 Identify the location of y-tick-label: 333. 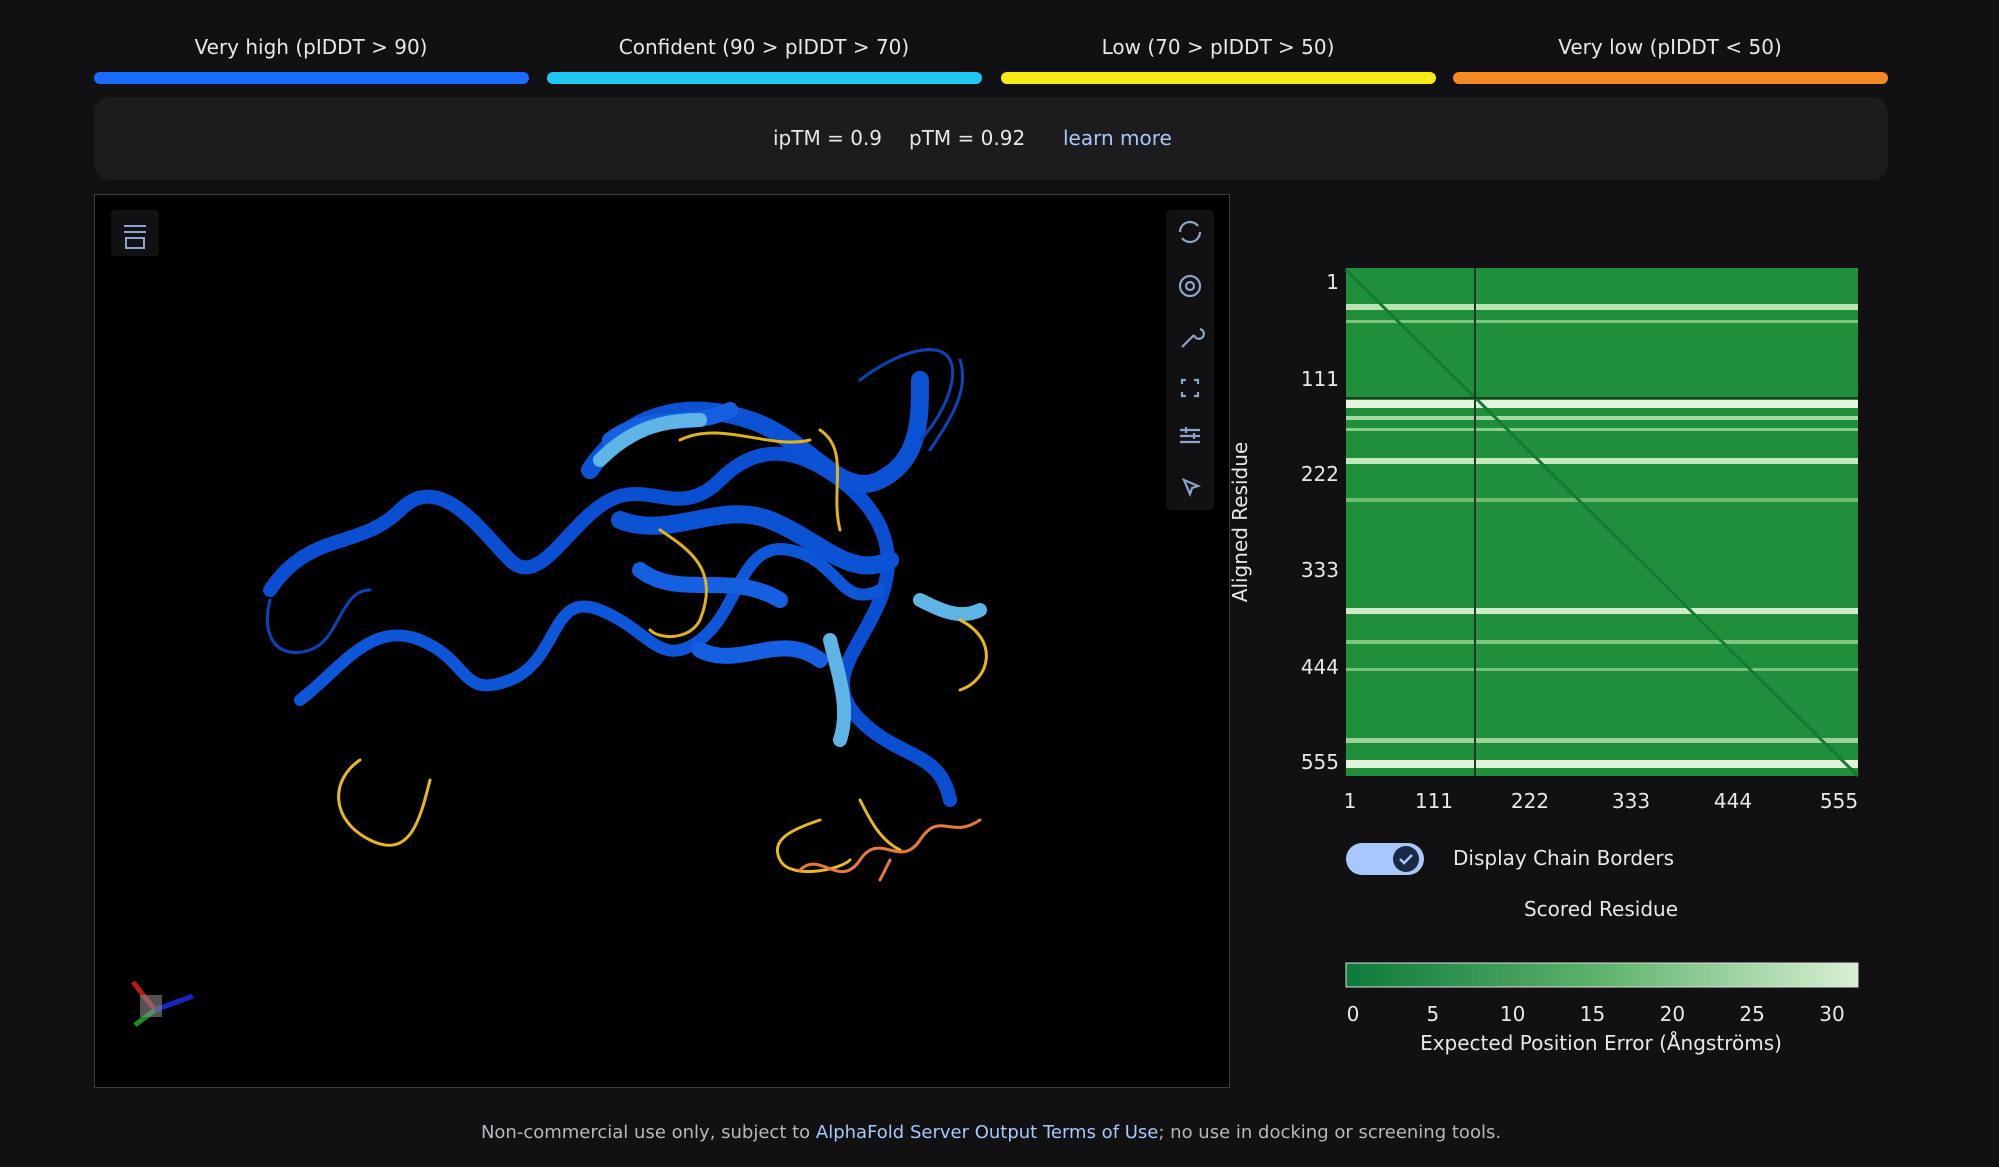
(1319, 570).